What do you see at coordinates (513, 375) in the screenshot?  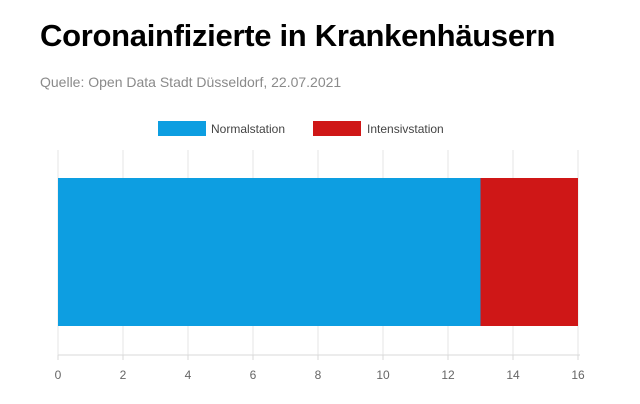 I see `x-tick-label: 14` at bounding box center [513, 375].